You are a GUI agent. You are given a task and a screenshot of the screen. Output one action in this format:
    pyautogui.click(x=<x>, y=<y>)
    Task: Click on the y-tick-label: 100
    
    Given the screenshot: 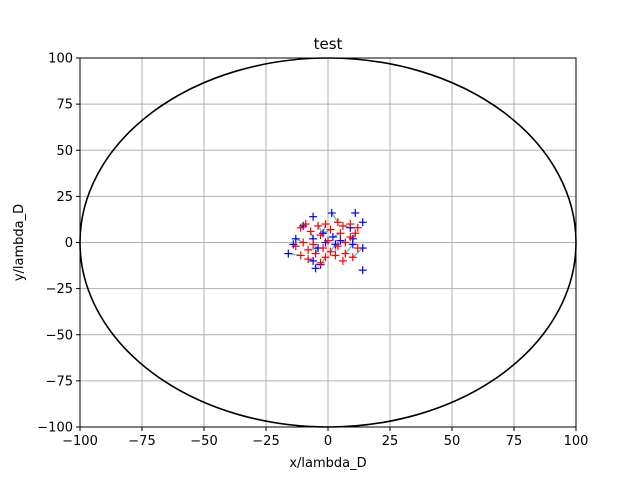 What is the action you would take?
    pyautogui.click(x=60, y=59)
    